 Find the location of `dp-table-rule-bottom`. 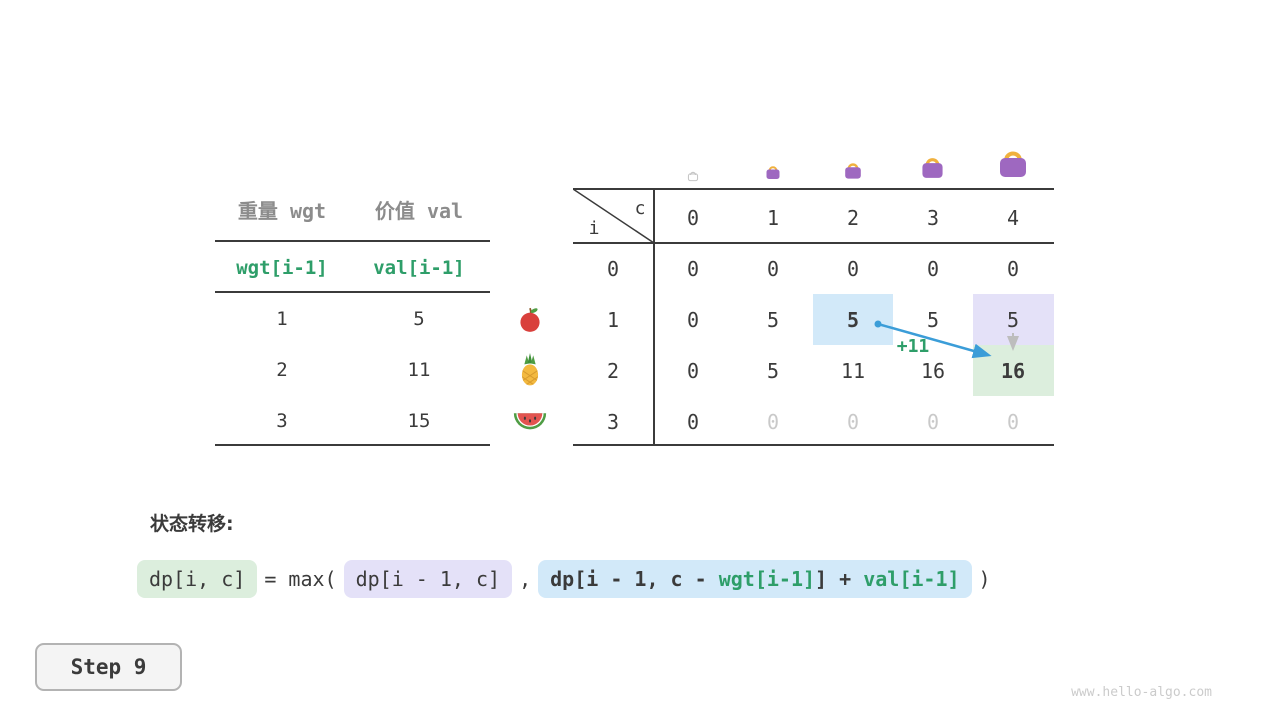

dp-table-rule-bottom is located at coordinates (813, 445).